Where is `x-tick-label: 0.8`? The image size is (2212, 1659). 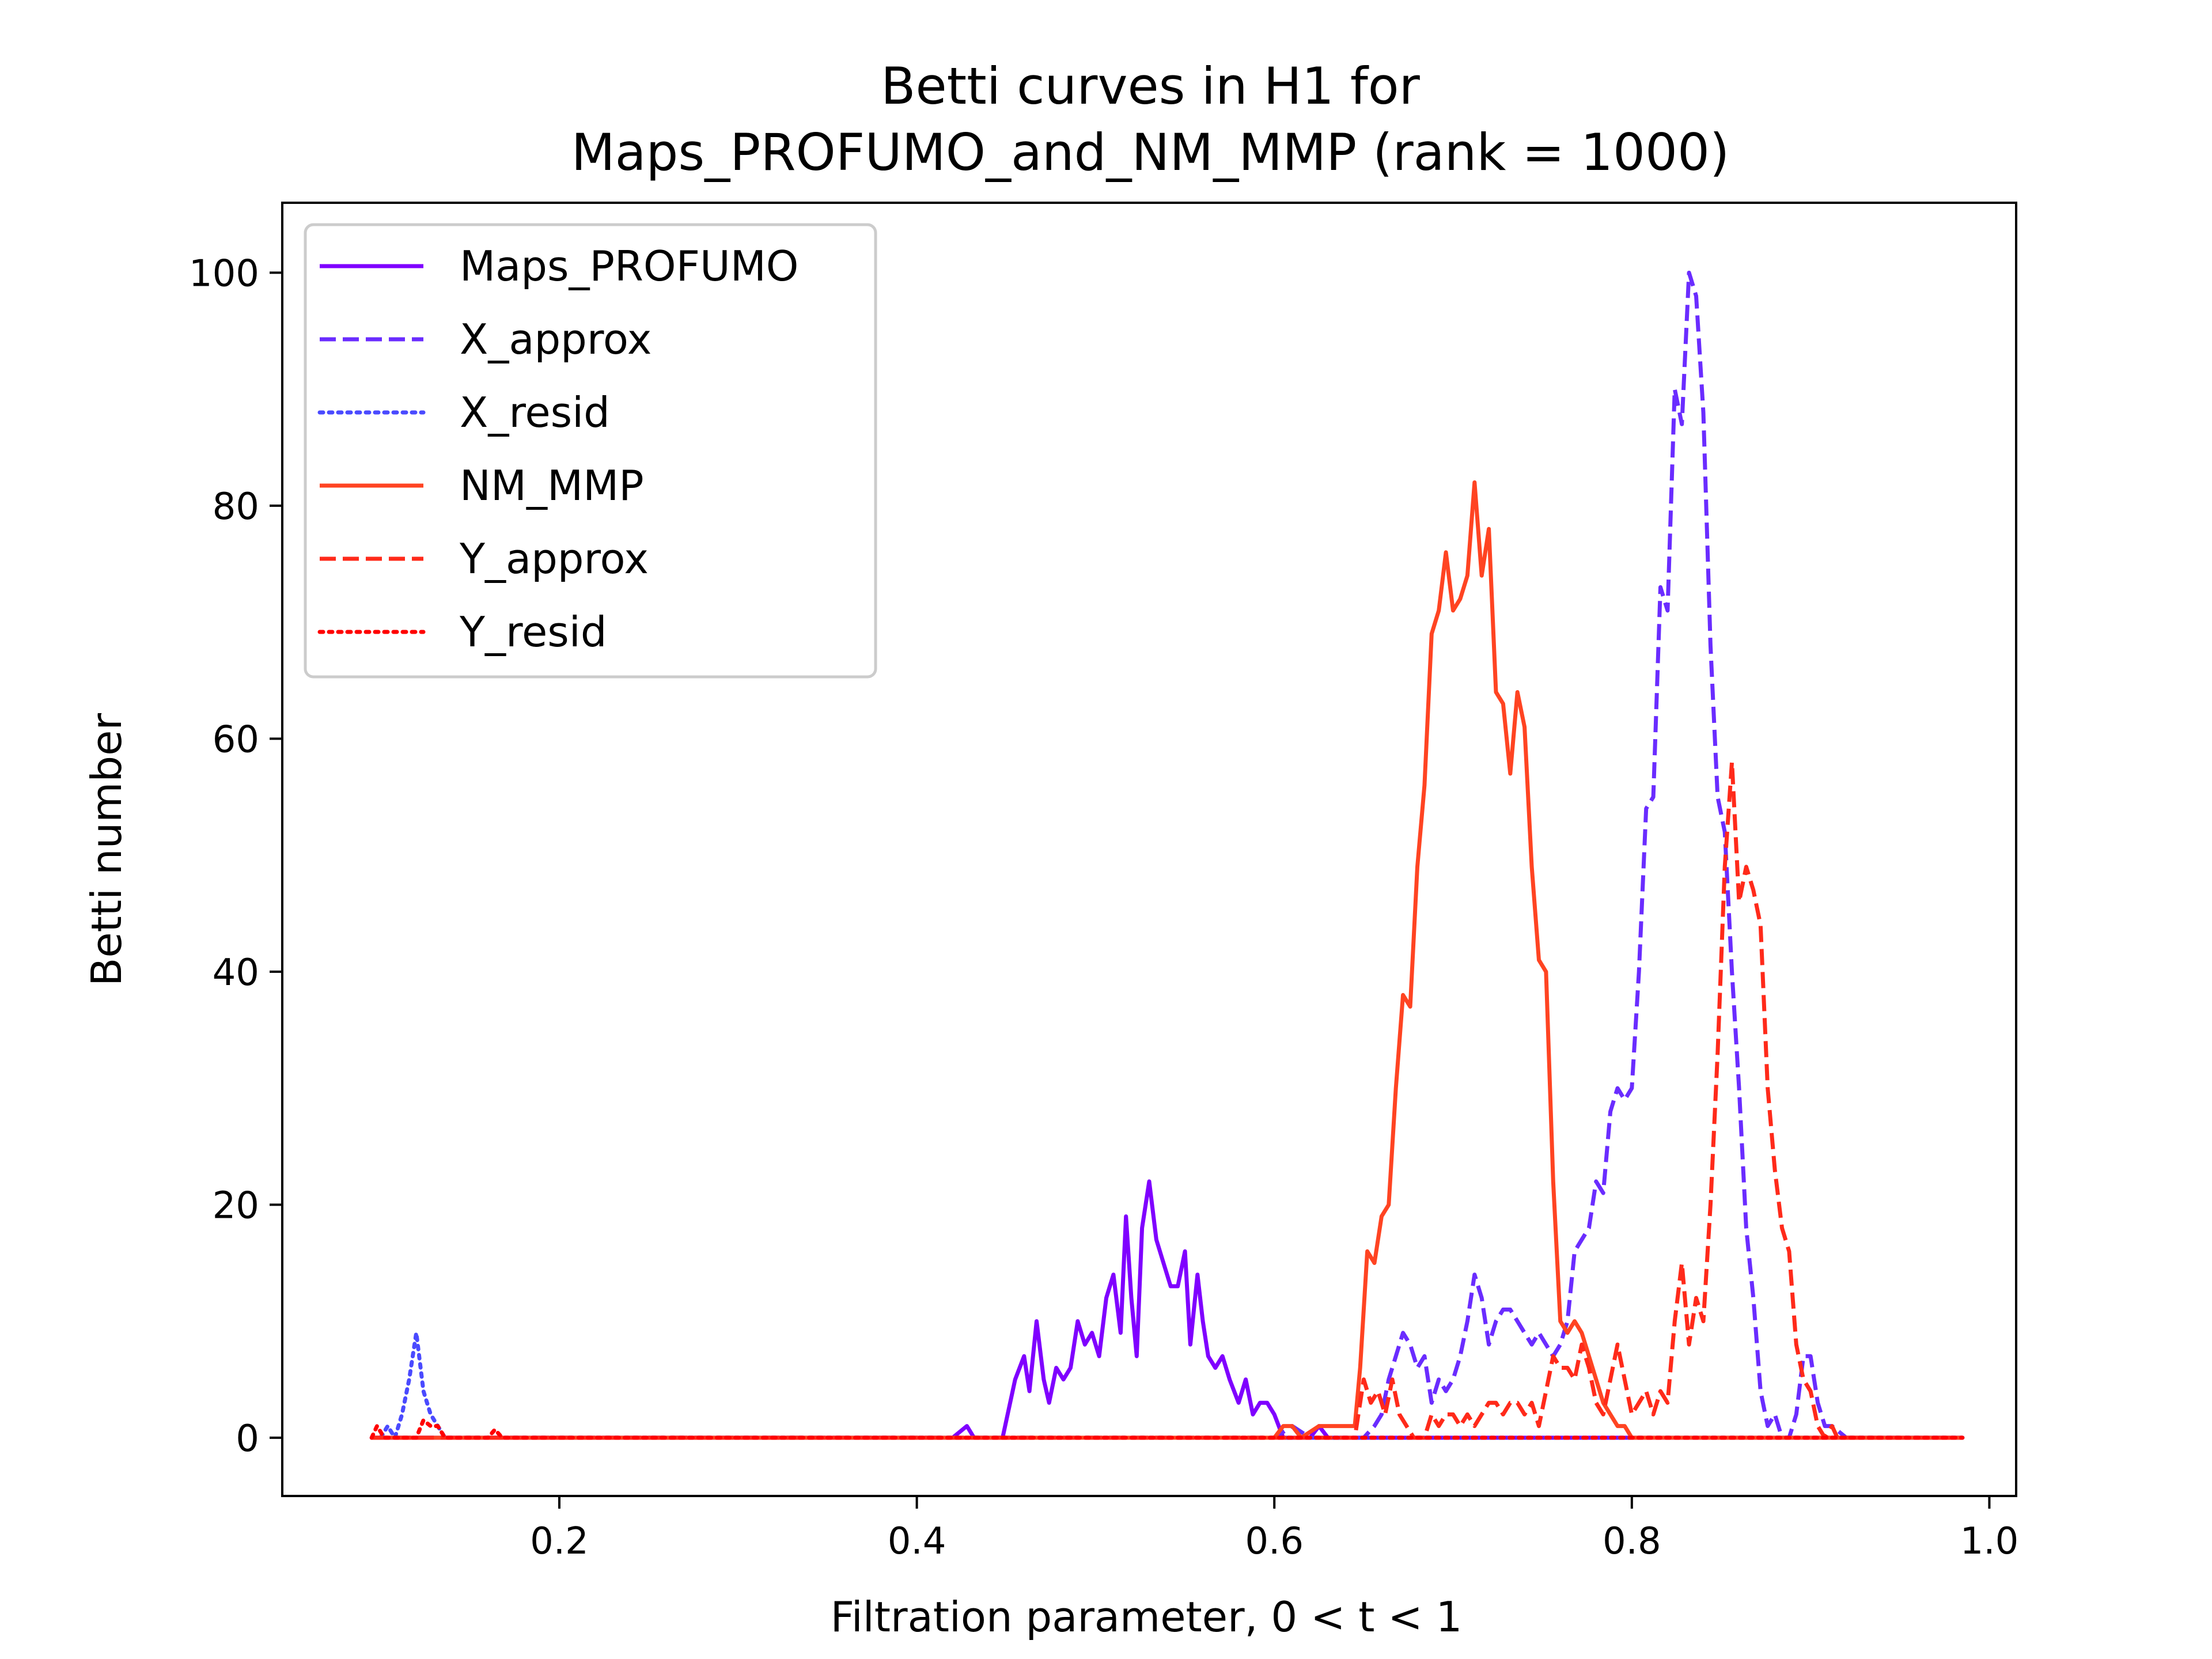
x-tick-label: 0.8 is located at coordinates (1632, 1541).